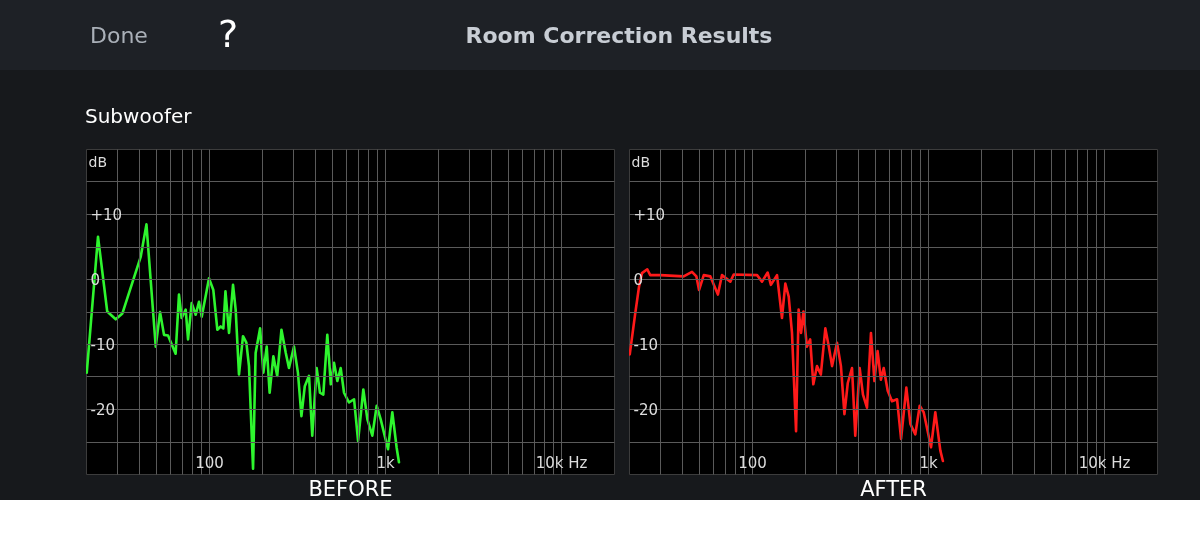 Image resolution: width=1200 pixels, height=554 pixels. I want to click on text: Done, so click(119, 35).